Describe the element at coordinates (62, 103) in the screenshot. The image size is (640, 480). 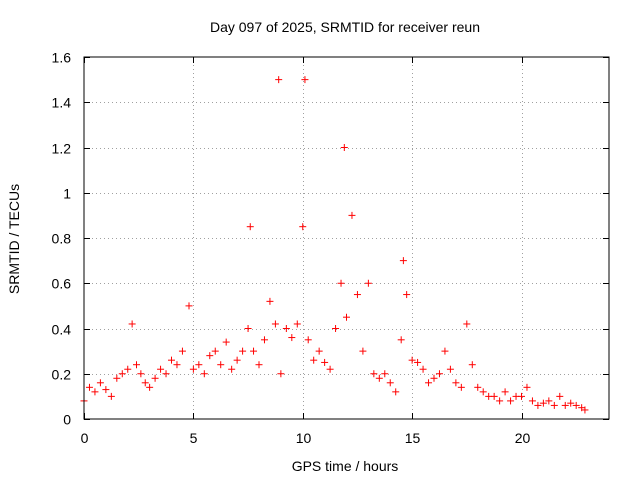
I see `y-tick-label: 1.4` at that location.